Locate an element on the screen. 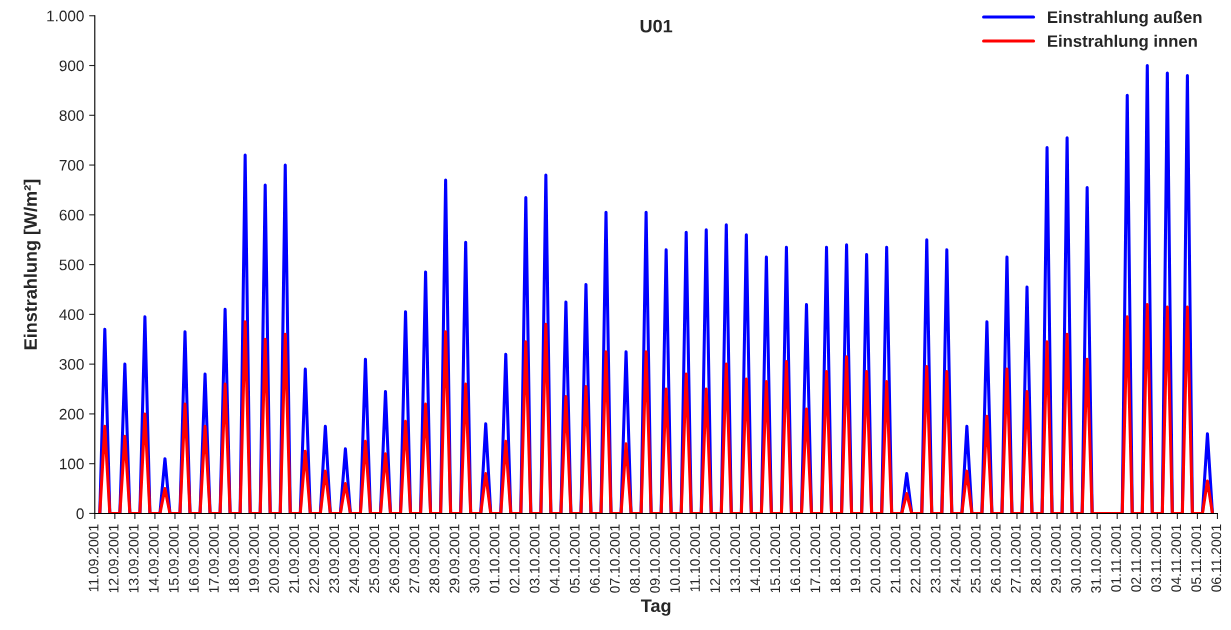  x-tick-label: 29.09.2001 is located at coordinates (454, 558).